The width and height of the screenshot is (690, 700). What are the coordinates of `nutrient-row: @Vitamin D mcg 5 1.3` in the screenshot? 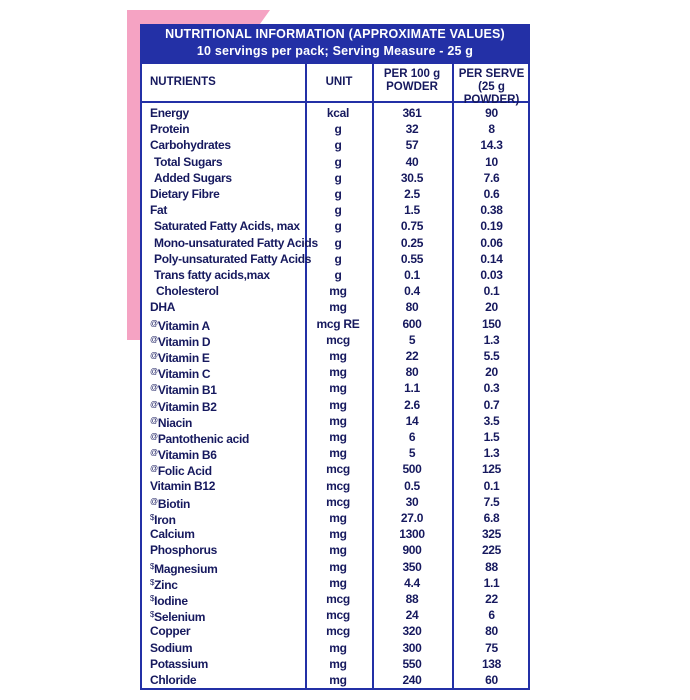 It's located at (335, 340).